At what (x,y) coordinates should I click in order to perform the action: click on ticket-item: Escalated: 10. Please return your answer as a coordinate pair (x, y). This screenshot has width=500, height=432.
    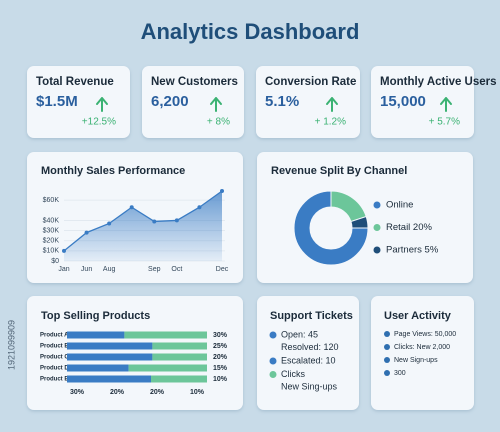
    Looking at the image, I should click on (308, 360).